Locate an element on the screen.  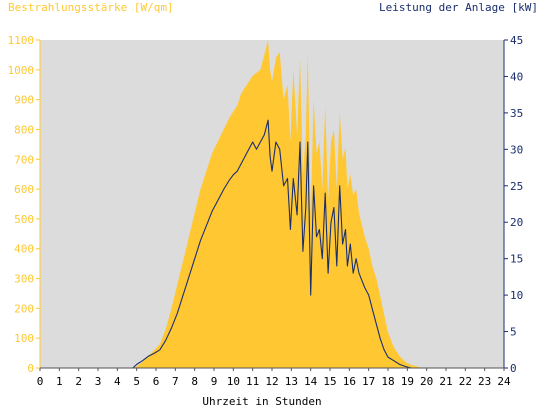
y-right-tick-label: 0 is located at coordinates (513, 368).